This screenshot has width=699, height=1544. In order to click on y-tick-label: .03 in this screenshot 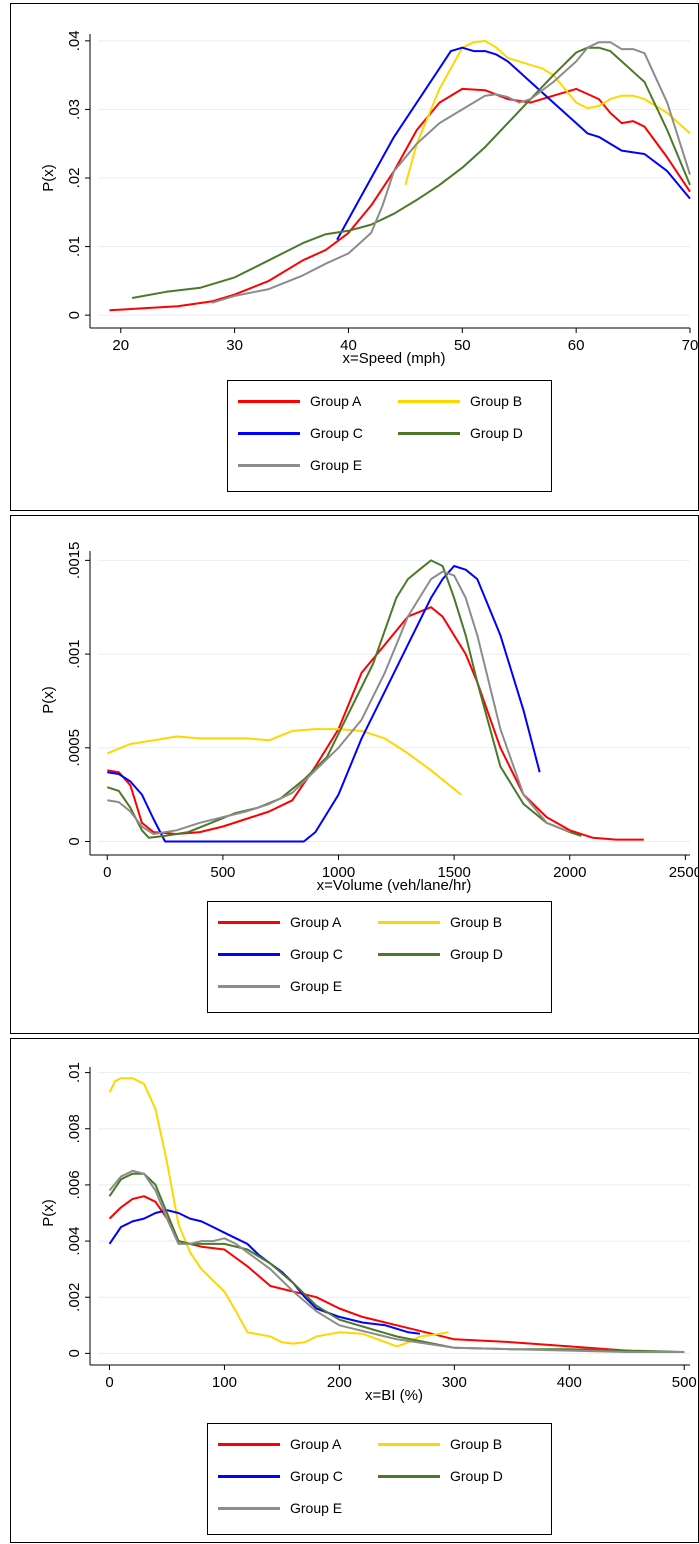, I will do `click(74, 109)`.